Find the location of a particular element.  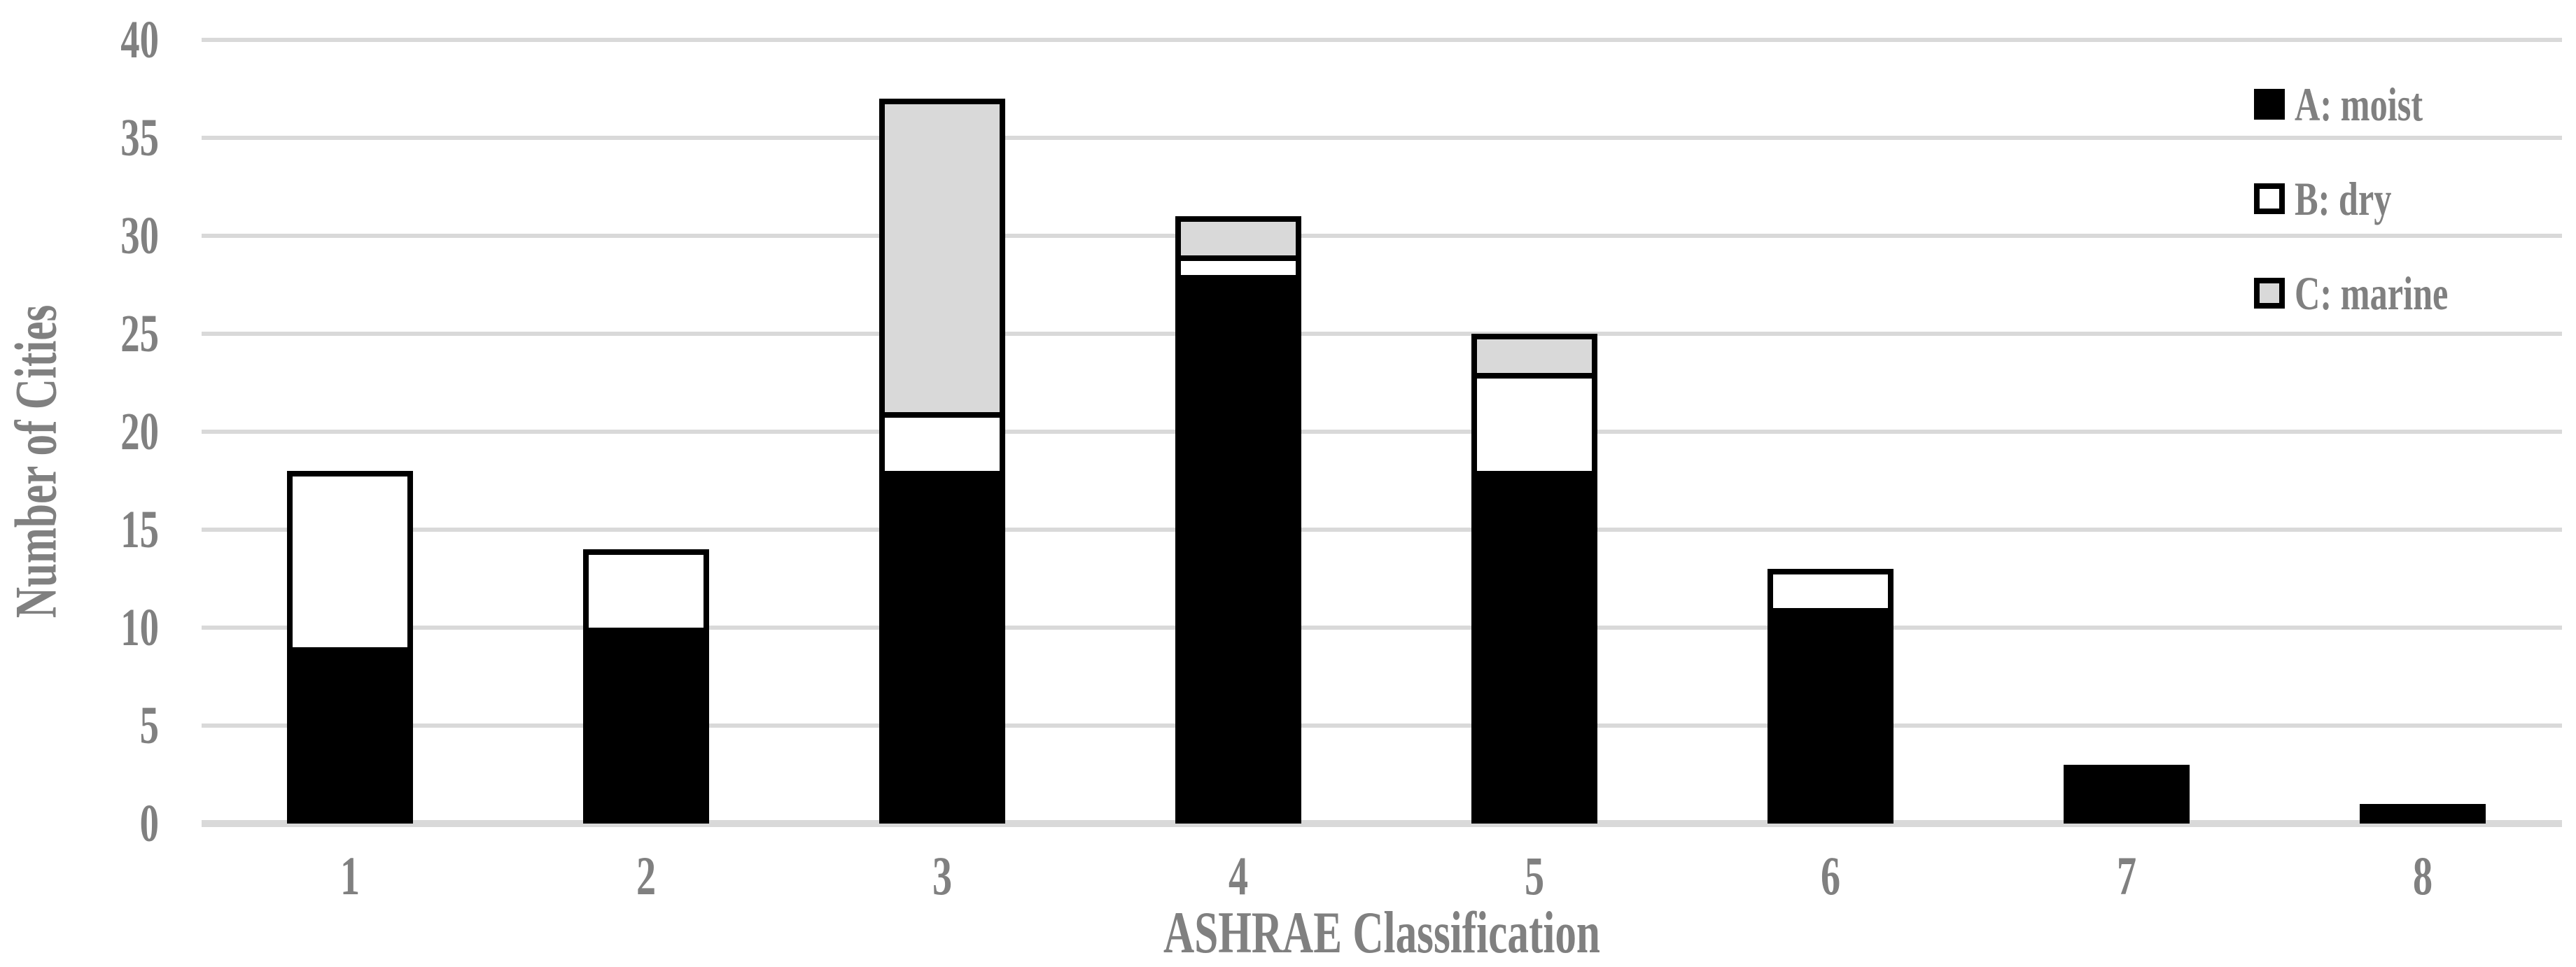

y-tick-label: 25 is located at coordinates (139, 333).